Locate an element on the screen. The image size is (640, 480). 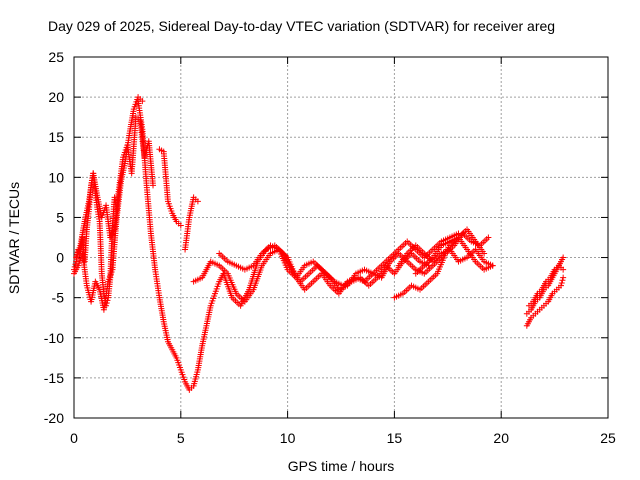
x-tick-label: 5 is located at coordinates (181, 438).